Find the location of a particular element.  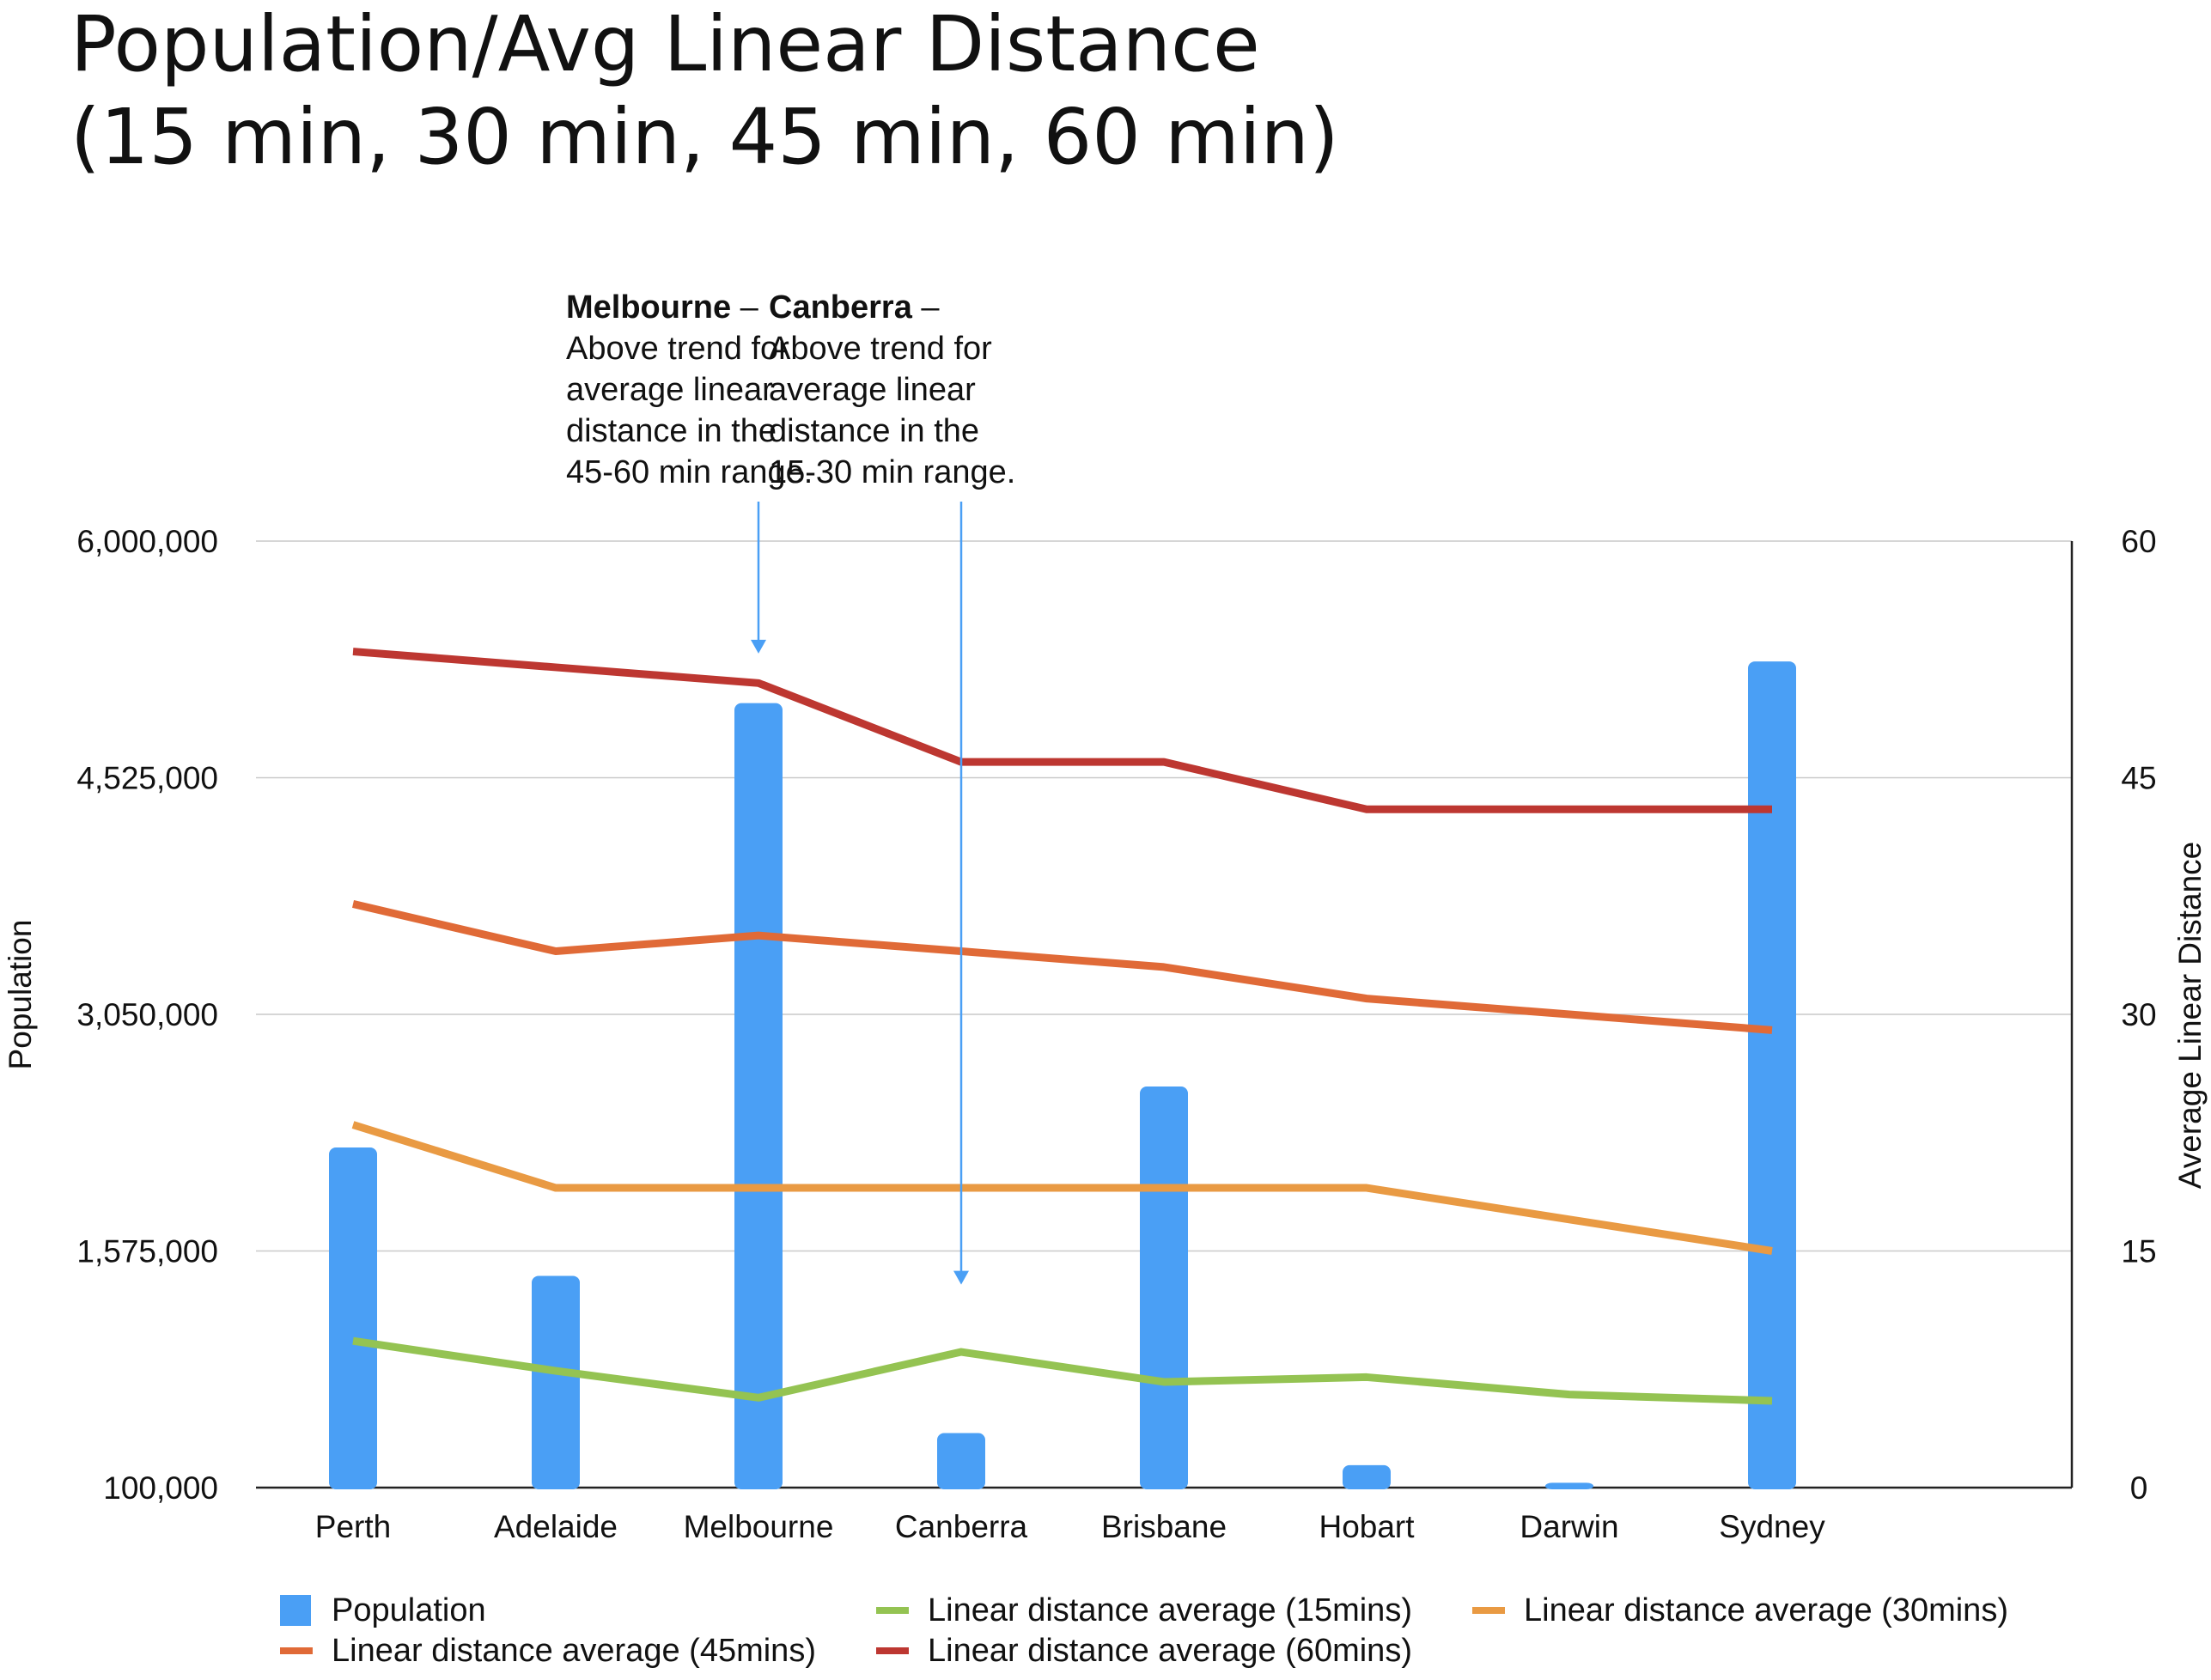

legend-label: Linear distance average (45mins) is located at coordinates (574, 1651).